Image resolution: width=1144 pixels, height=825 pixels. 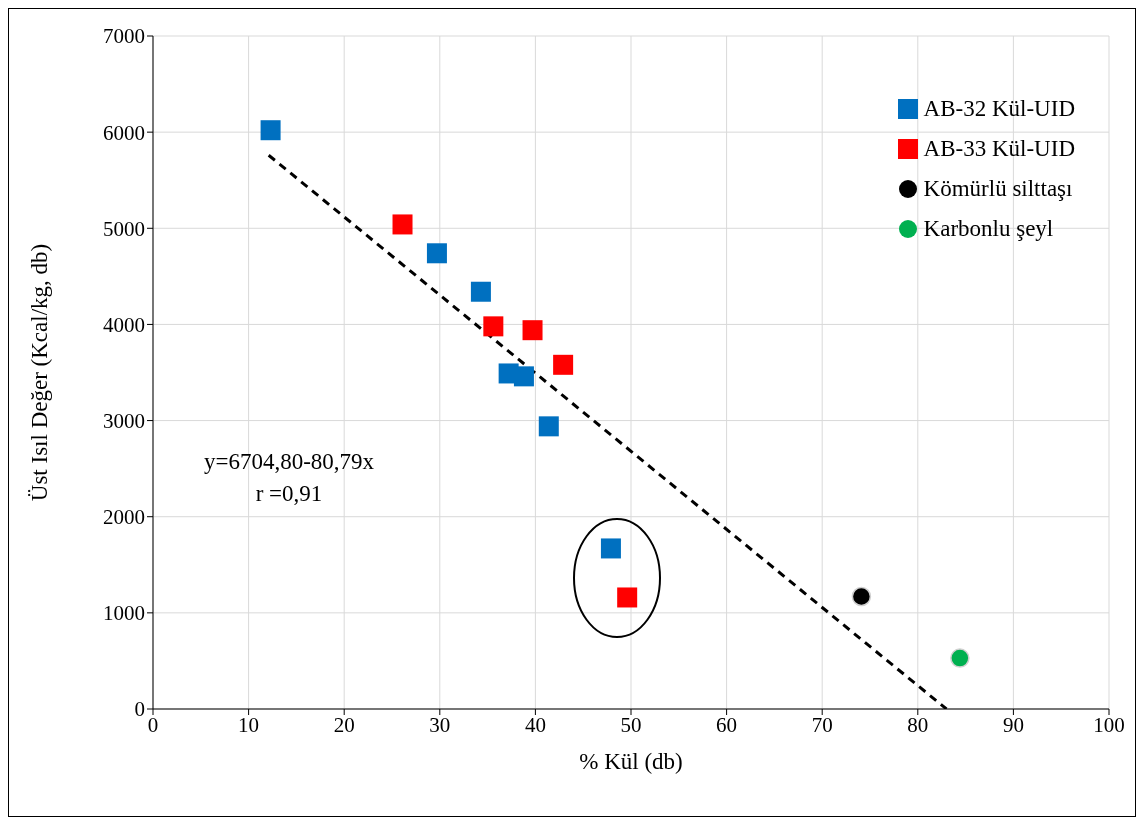 I want to click on x-tick-label: 10, so click(x=249, y=724).